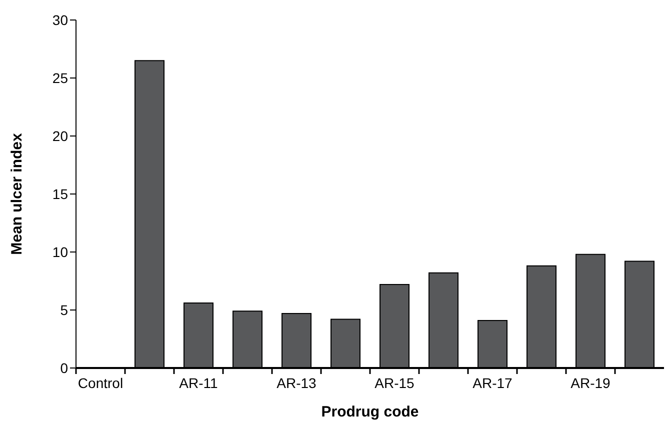 Image resolution: width=670 pixels, height=436 pixels. Describe the element at coordinates (394, 383) in the screenshot. I see `x-tick-label: AR-15` at that location.